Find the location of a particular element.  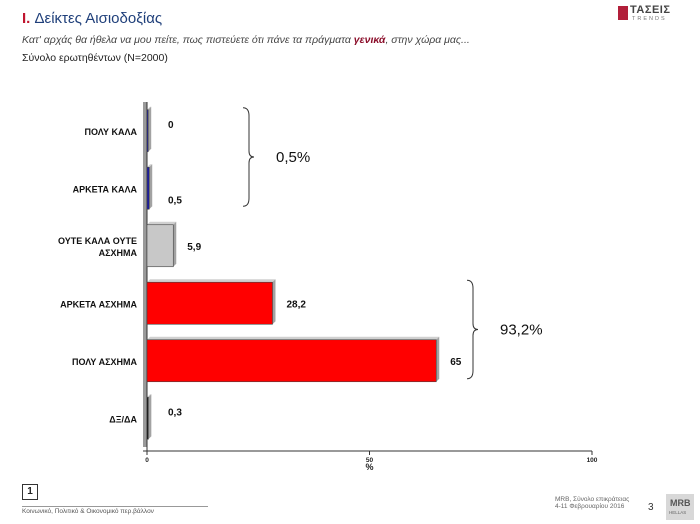

footer-source-line-2: 4-11 Φεβρουαρίου 2016 is located at coordinates (590, 506).